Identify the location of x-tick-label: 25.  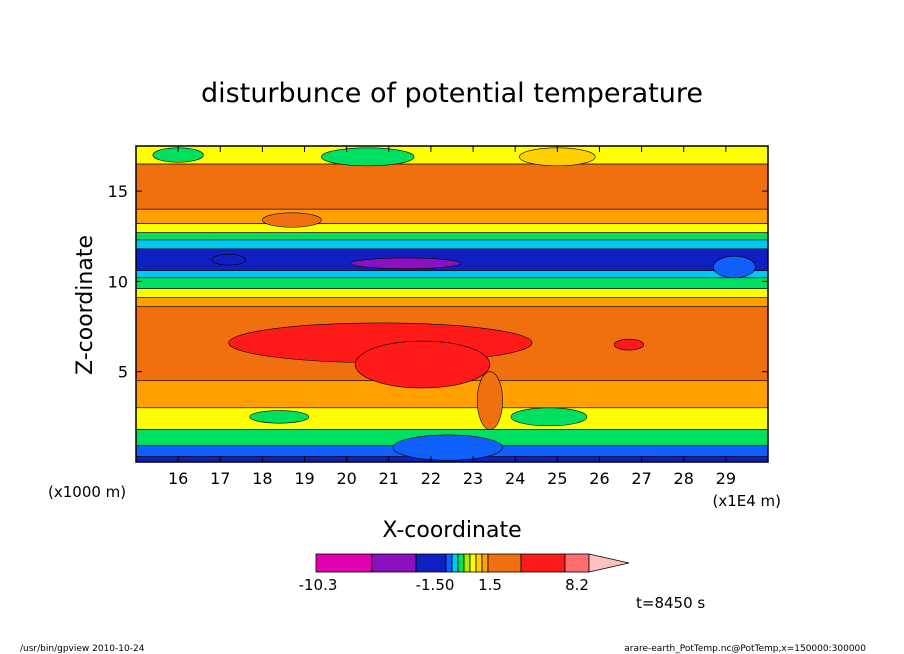
(557, 478).